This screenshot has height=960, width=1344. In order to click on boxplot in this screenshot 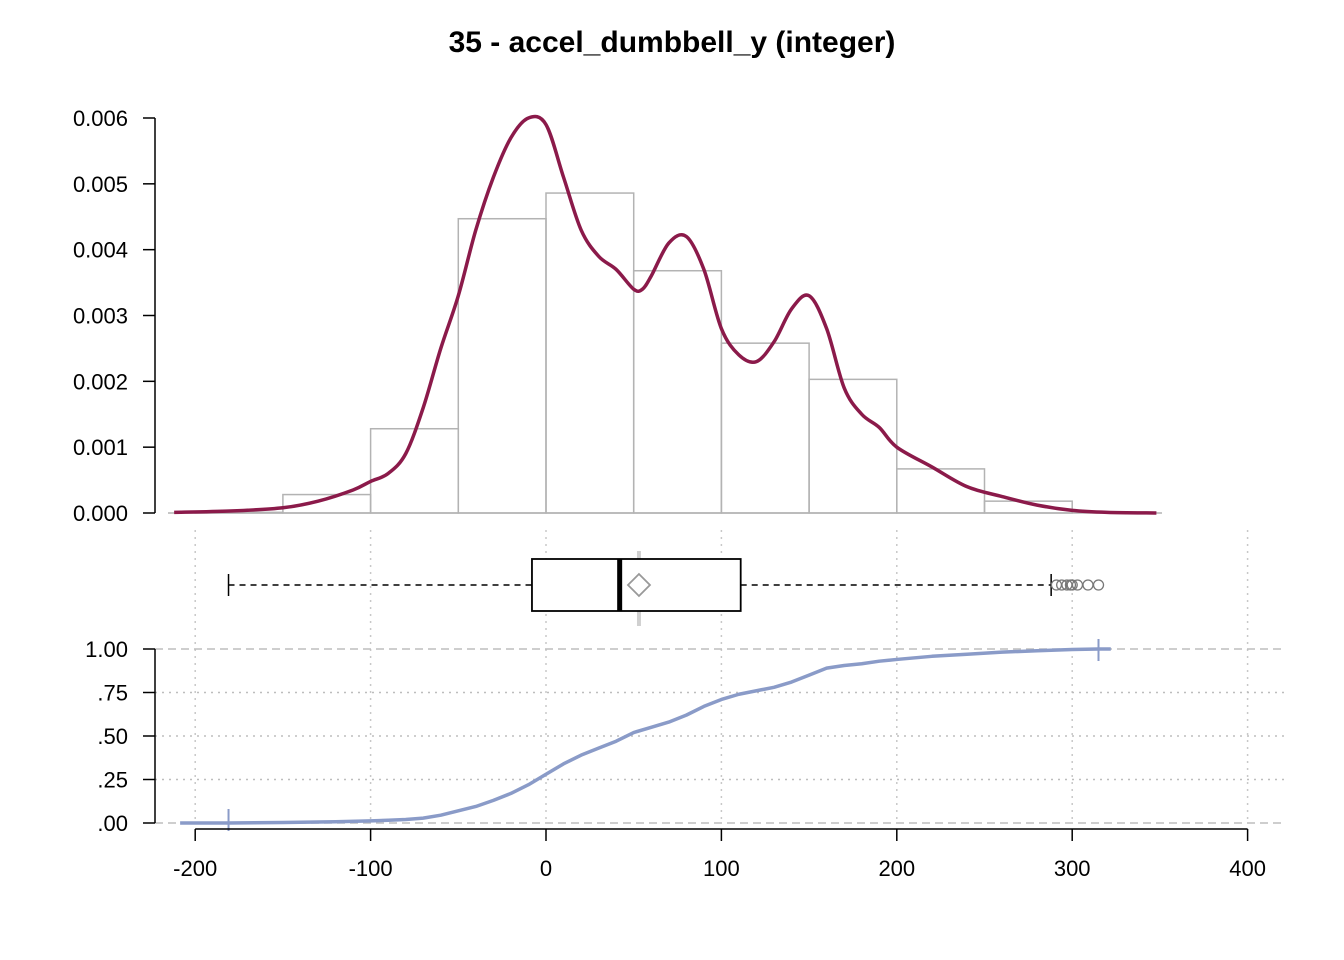, I will do `click(666, 588)`.